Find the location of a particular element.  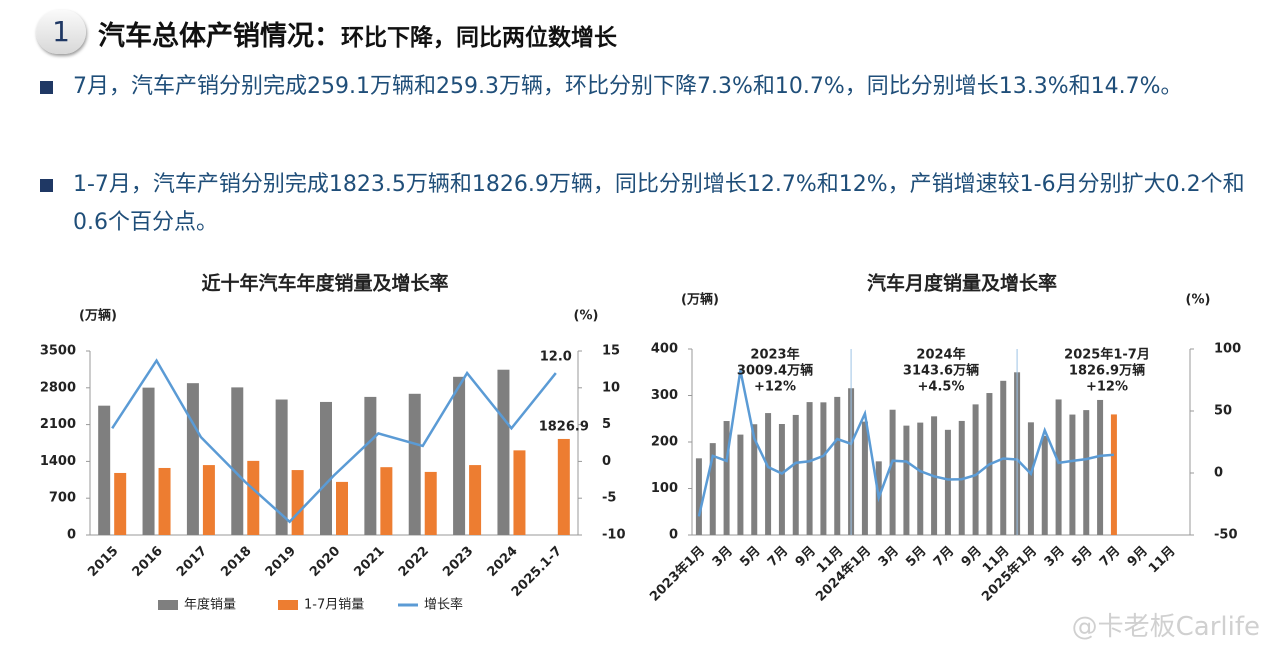

annotation: 2024年 is located at coordinates (940, 355).